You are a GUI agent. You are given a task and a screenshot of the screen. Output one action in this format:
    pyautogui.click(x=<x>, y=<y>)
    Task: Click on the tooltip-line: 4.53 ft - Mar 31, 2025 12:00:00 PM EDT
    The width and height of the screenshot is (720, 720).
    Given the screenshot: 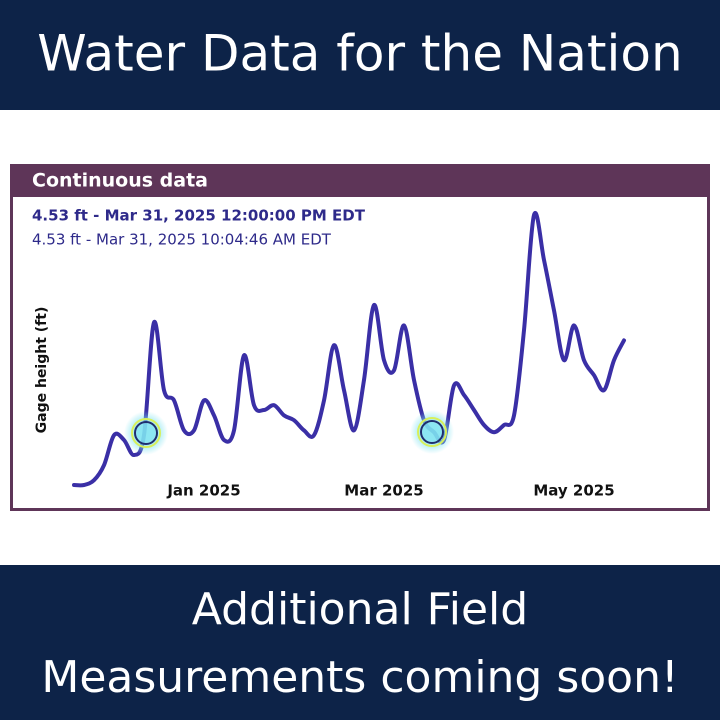 What is the action you would take?
    pyautogui.click(x=199, y=216)
    